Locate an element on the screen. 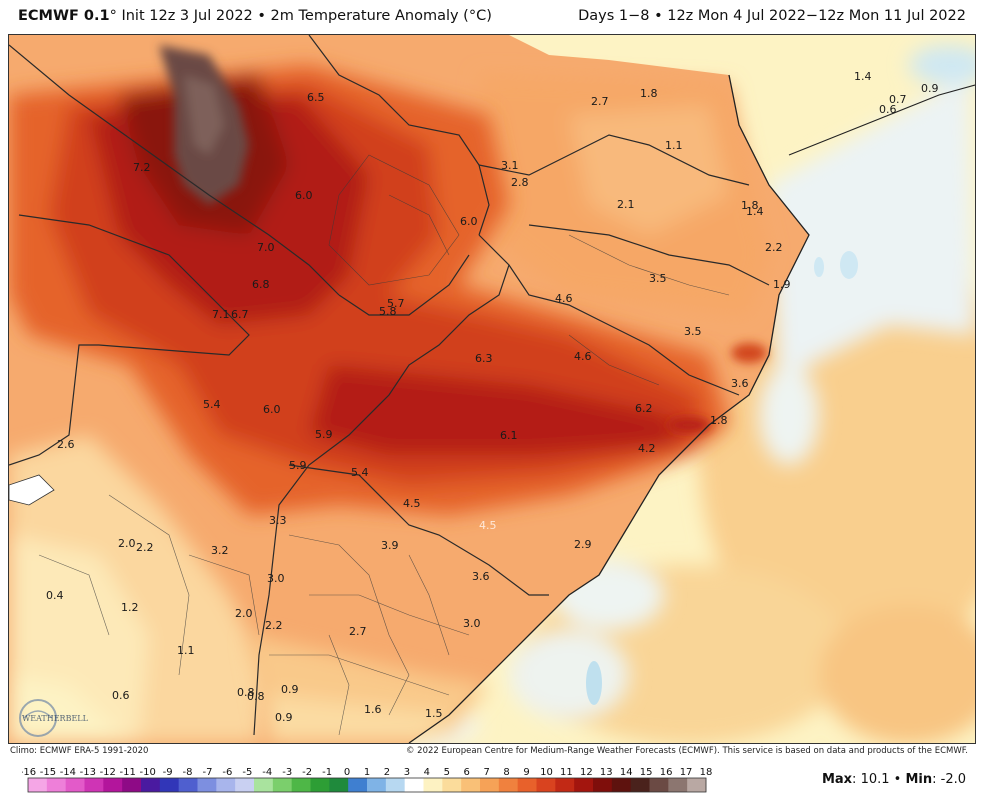 Image resolution: width=984 pixels, height=808 pixels. climo-note: Climo: ECMWF ERA-5 1991-2020 is located at coordinates (79, 751).